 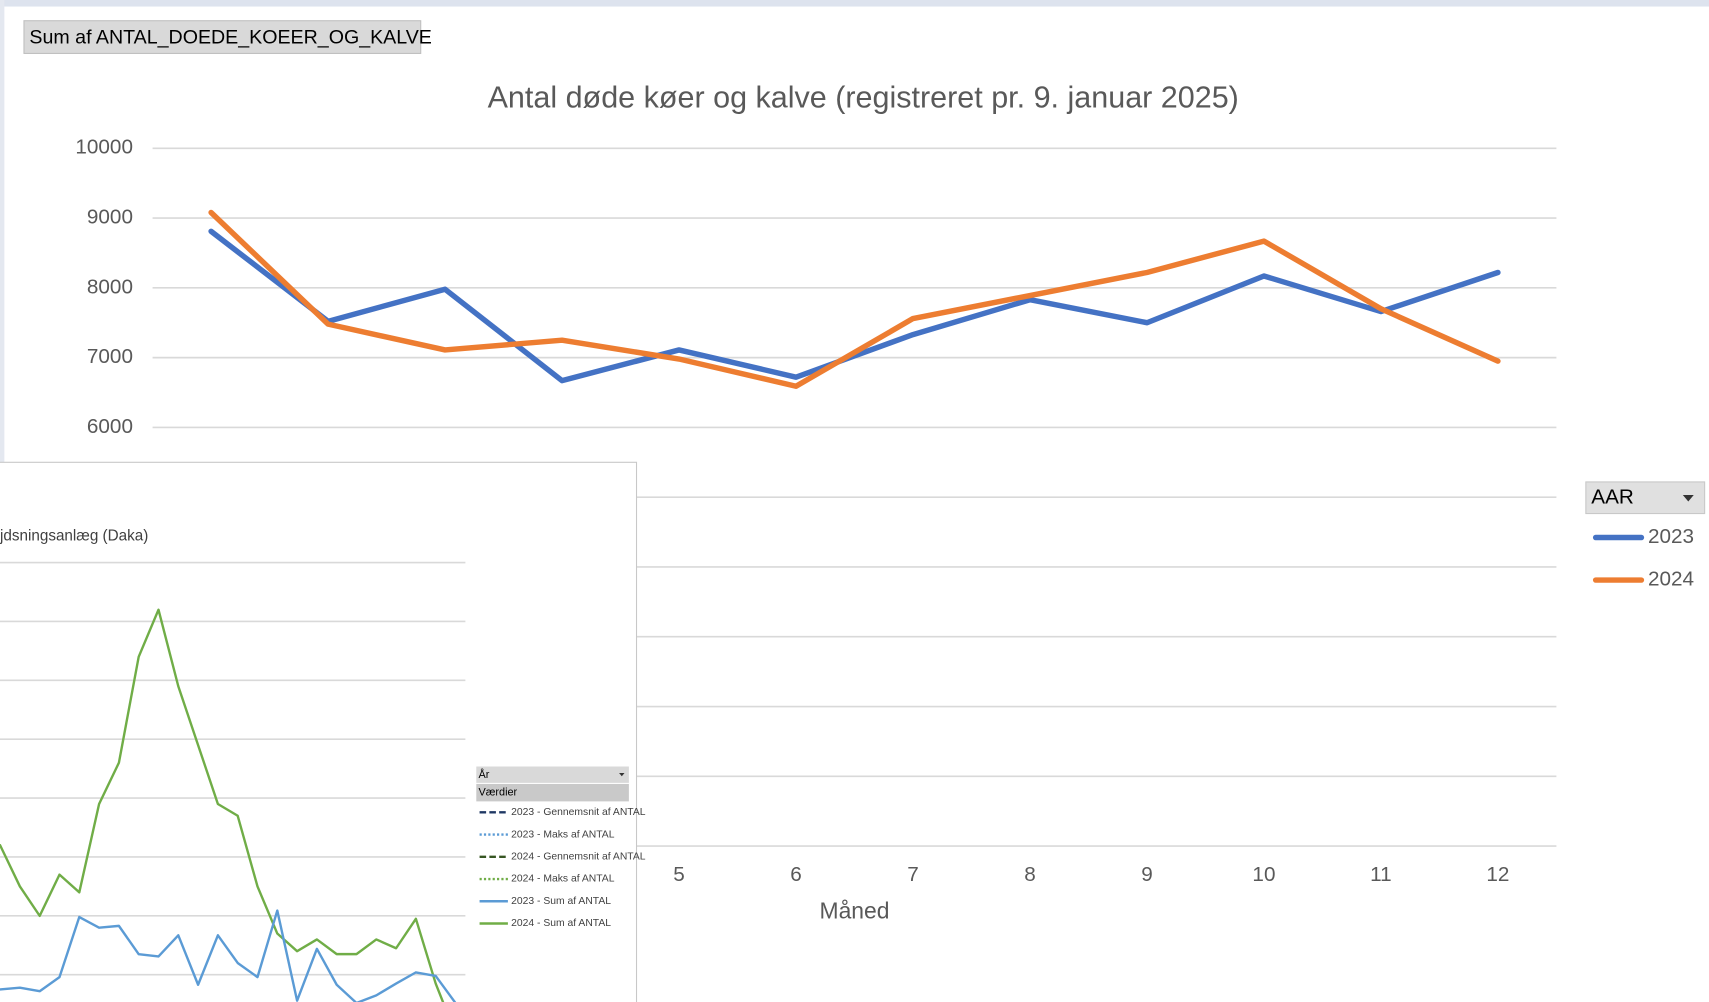 What do you see at coordinates (679, 874) in the screenshot?
I see `x-tick-label: 5` at bounding box center [679, 874].